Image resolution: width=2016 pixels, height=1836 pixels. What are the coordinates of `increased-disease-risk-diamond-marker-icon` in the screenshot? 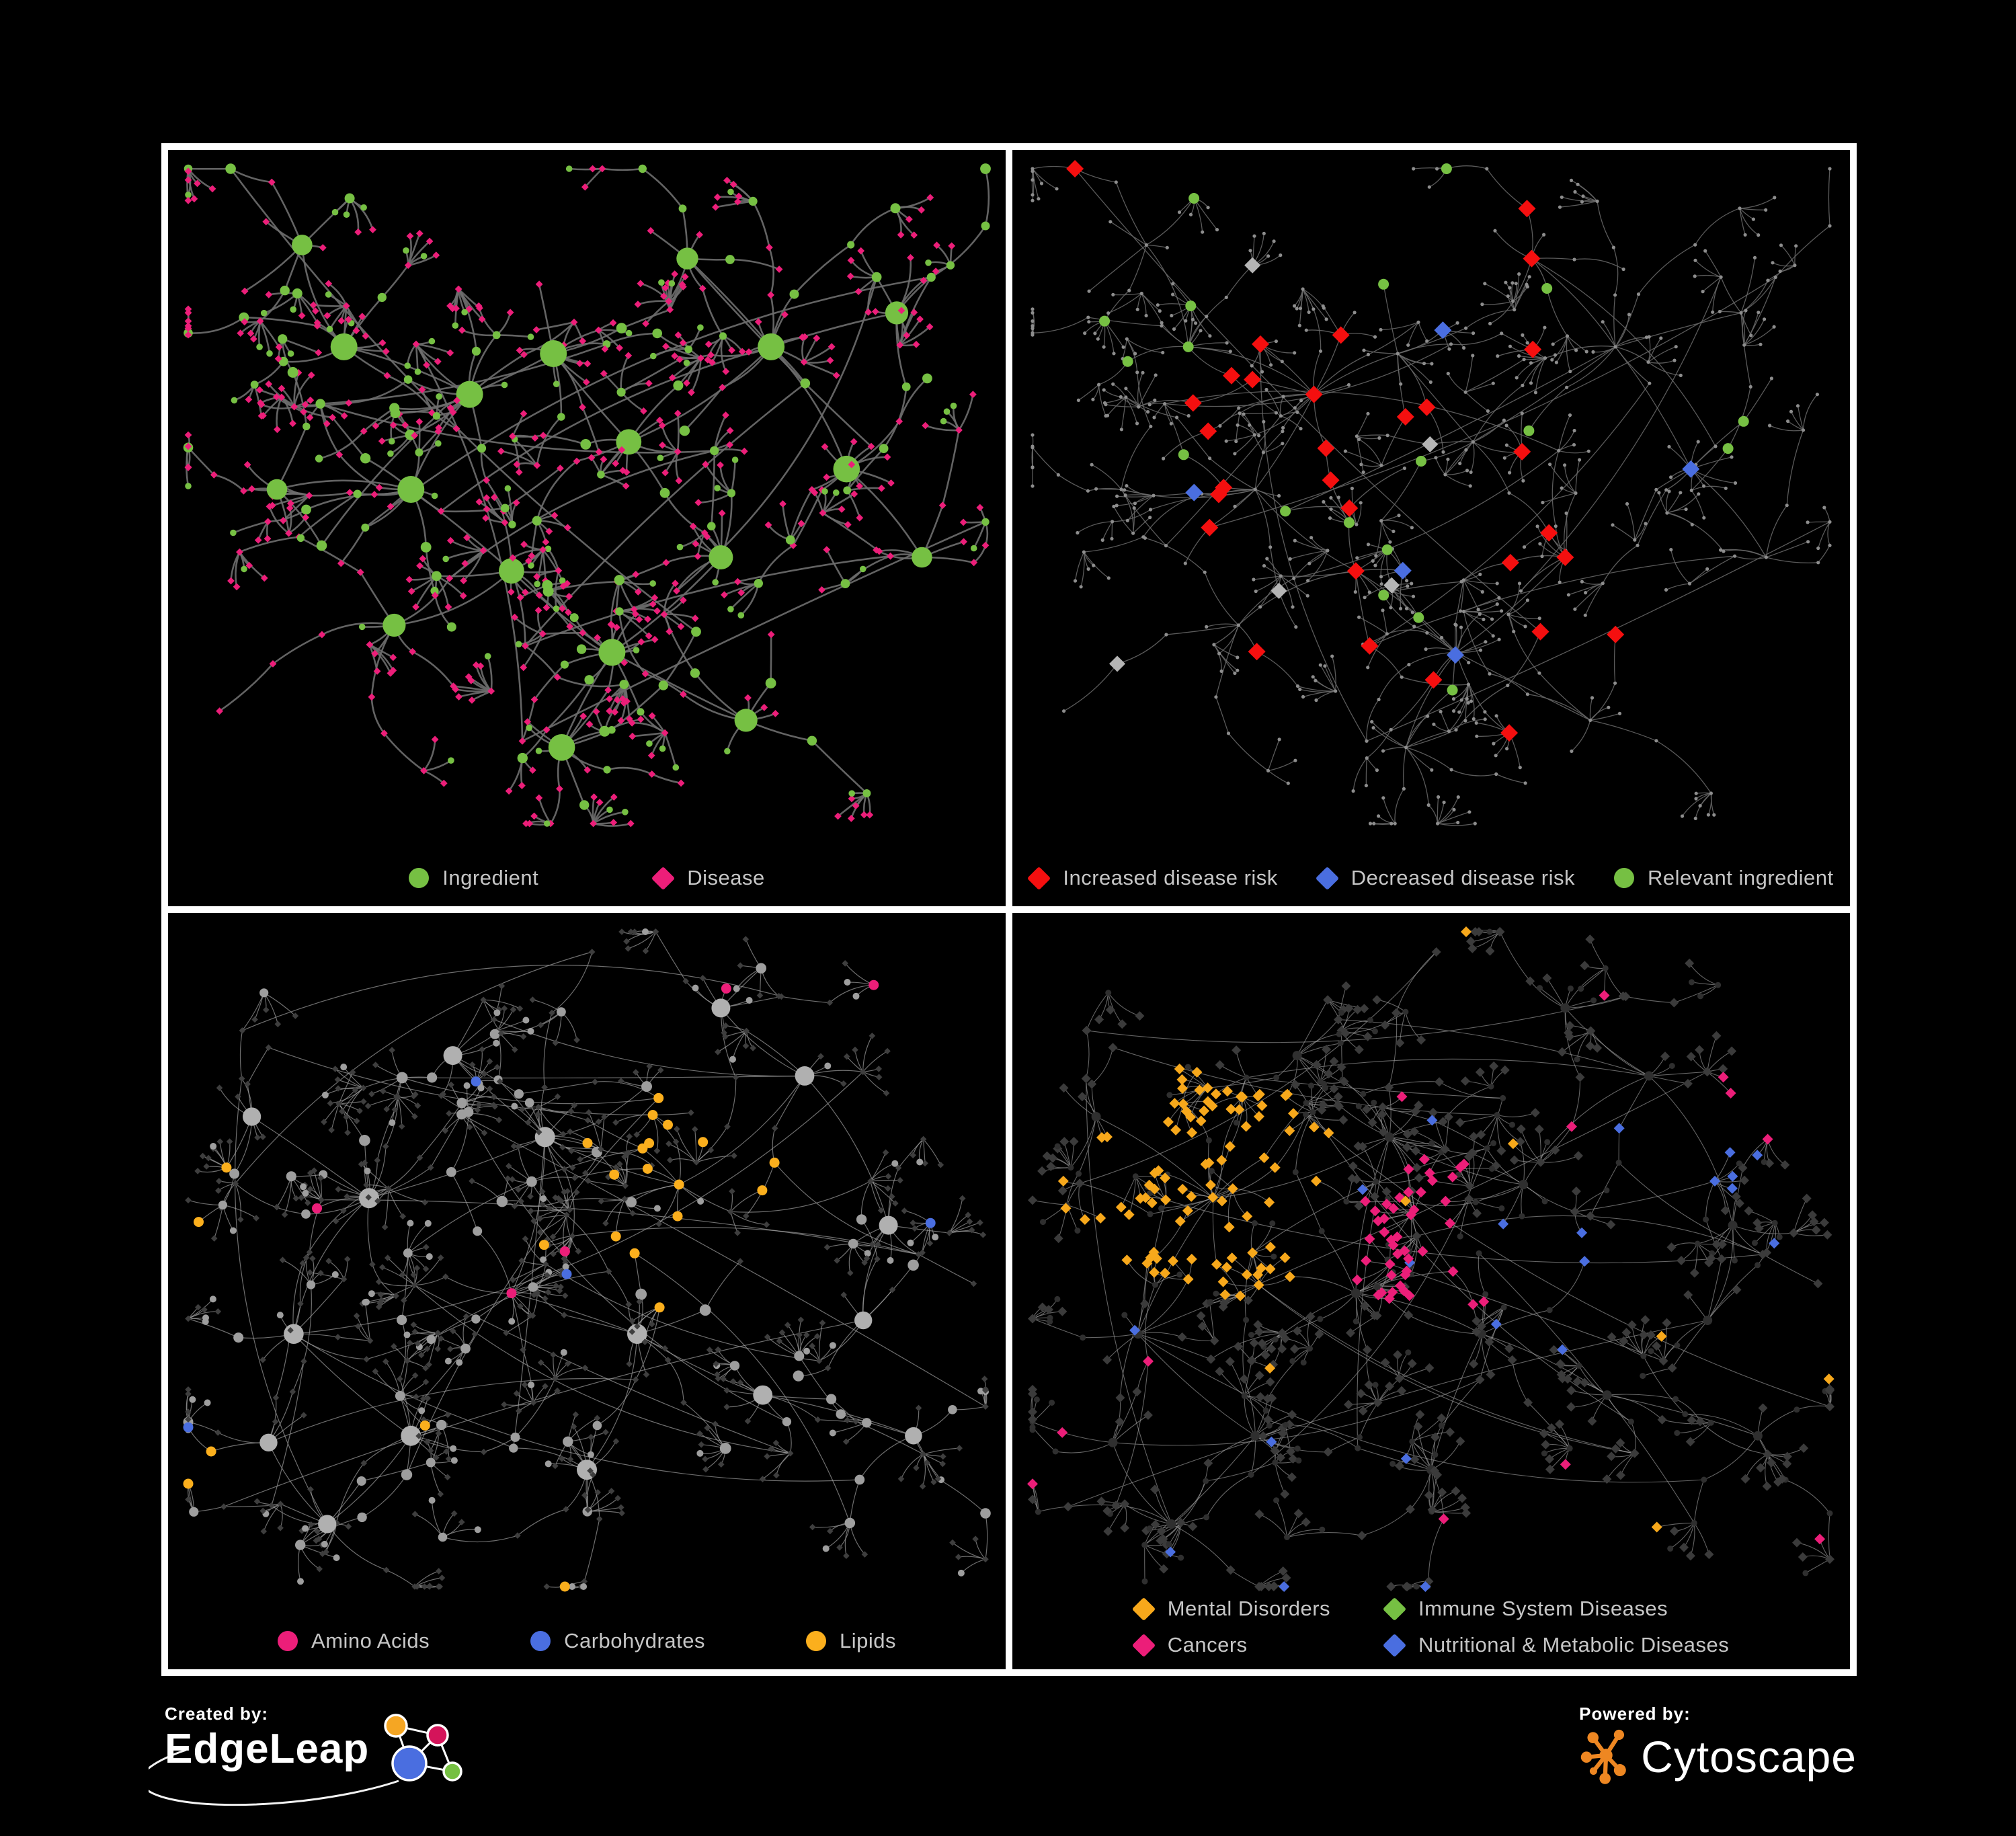 It's located at (1039, 878).